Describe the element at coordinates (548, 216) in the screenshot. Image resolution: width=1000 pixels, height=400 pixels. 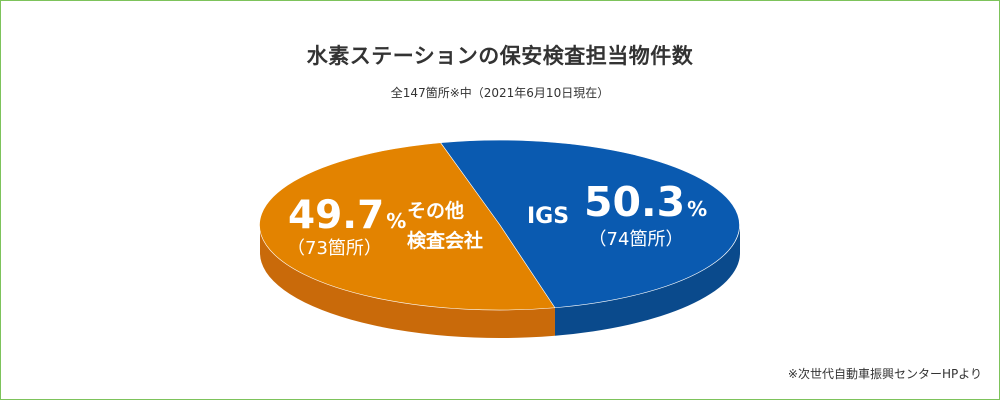
I see `slice-1-label: IGS` at that location.